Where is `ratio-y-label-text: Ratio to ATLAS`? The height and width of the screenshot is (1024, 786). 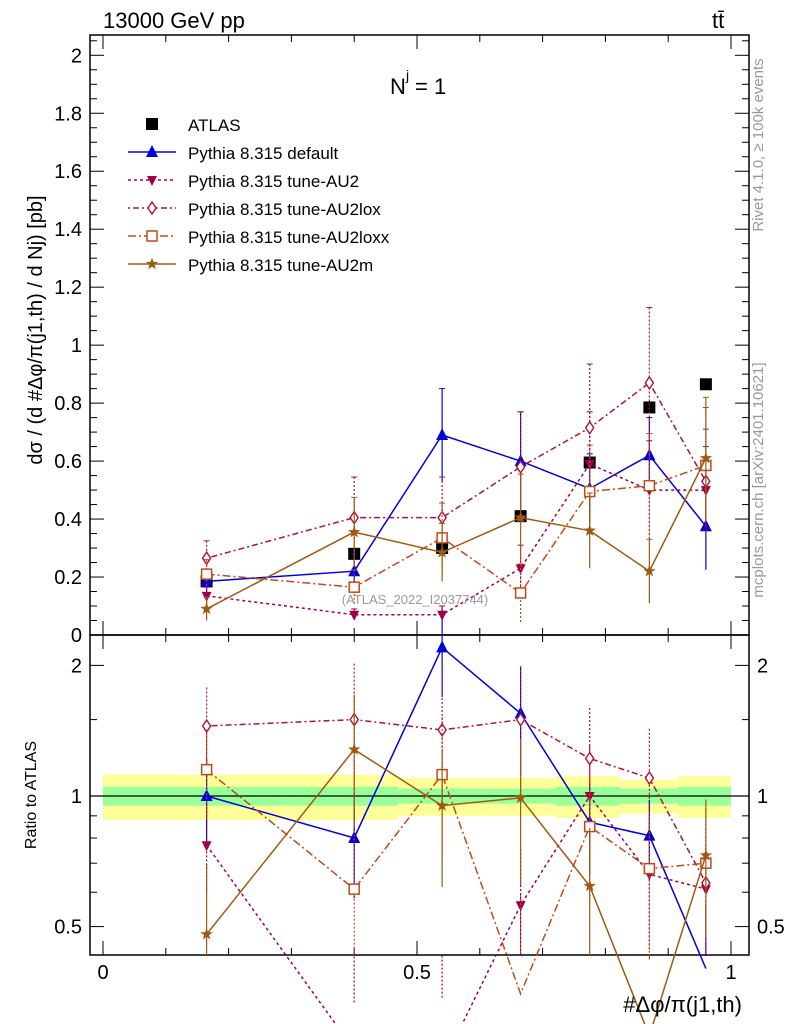
ratio-y-label-text: Ratio to ATLAS is located at coordinates (31, 795).